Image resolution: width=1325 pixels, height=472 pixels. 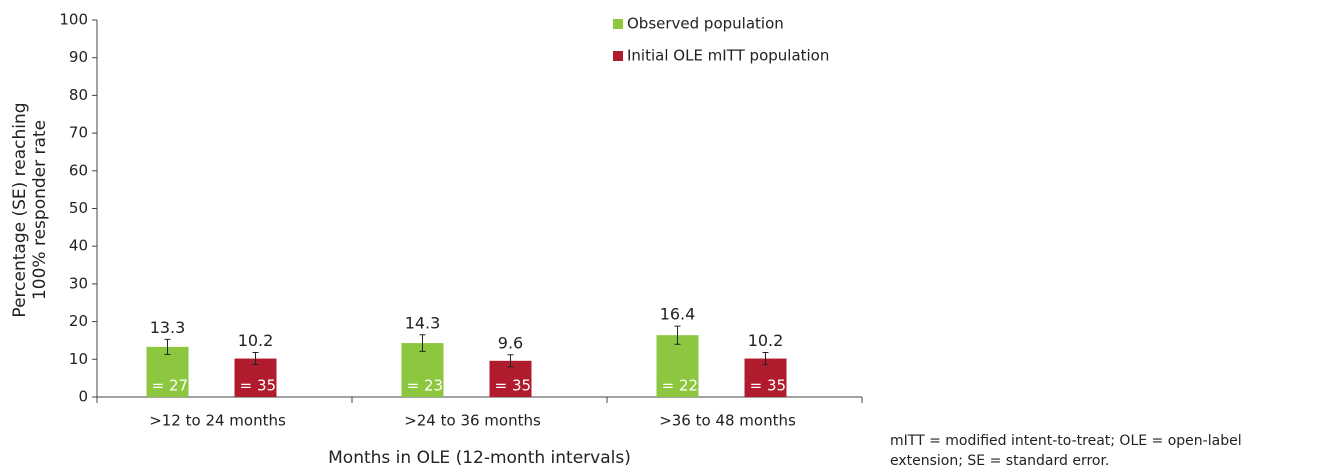 I want to click on y-tick-label: 20, so click(x=78, y=321).